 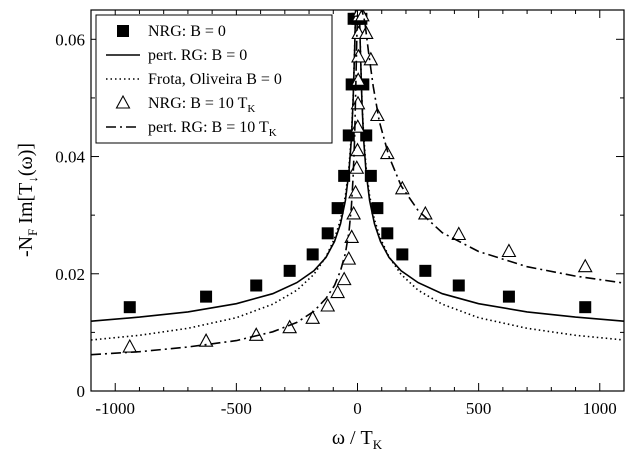 What do you see at coordinates (357, 408) in the screenshot?
I see `x-tick-label: 0` at bounding box center [357, 408].